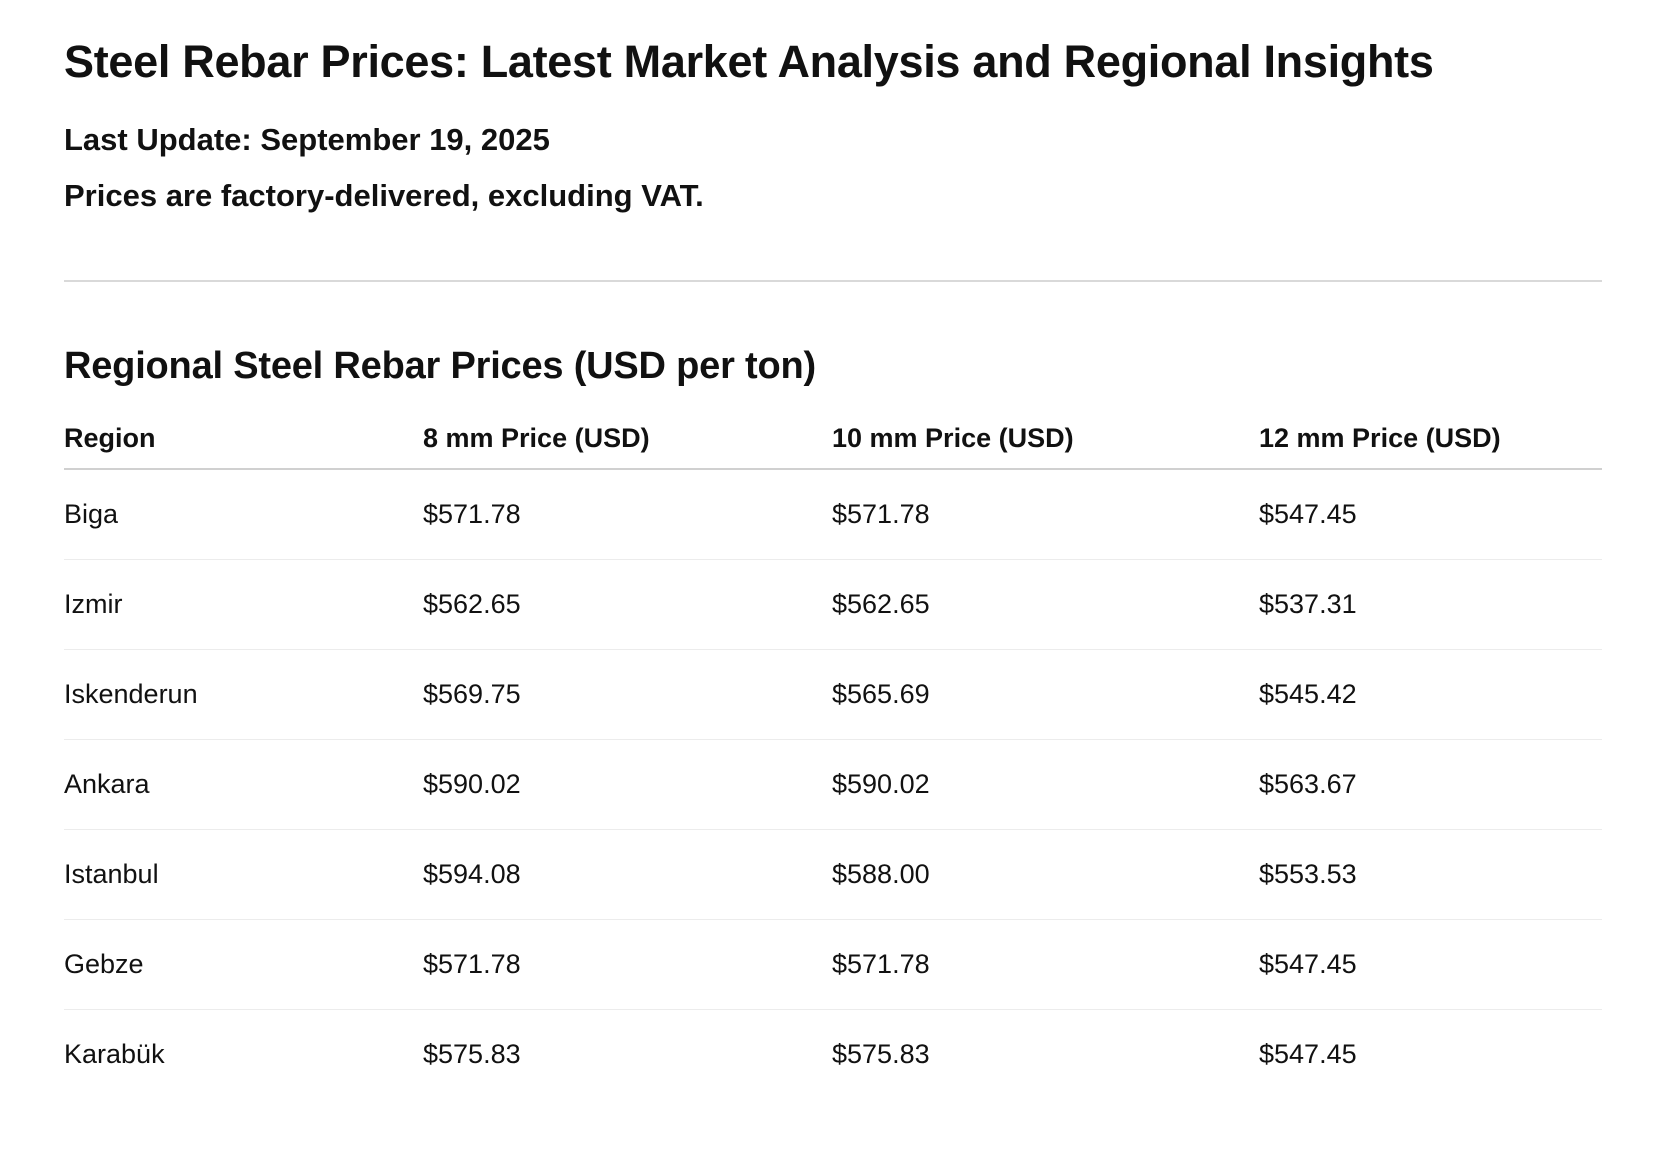 This screenshot has width=1662, height=1166. I want to click on price-10mm-cell: $562.65, so click(1045, 604).